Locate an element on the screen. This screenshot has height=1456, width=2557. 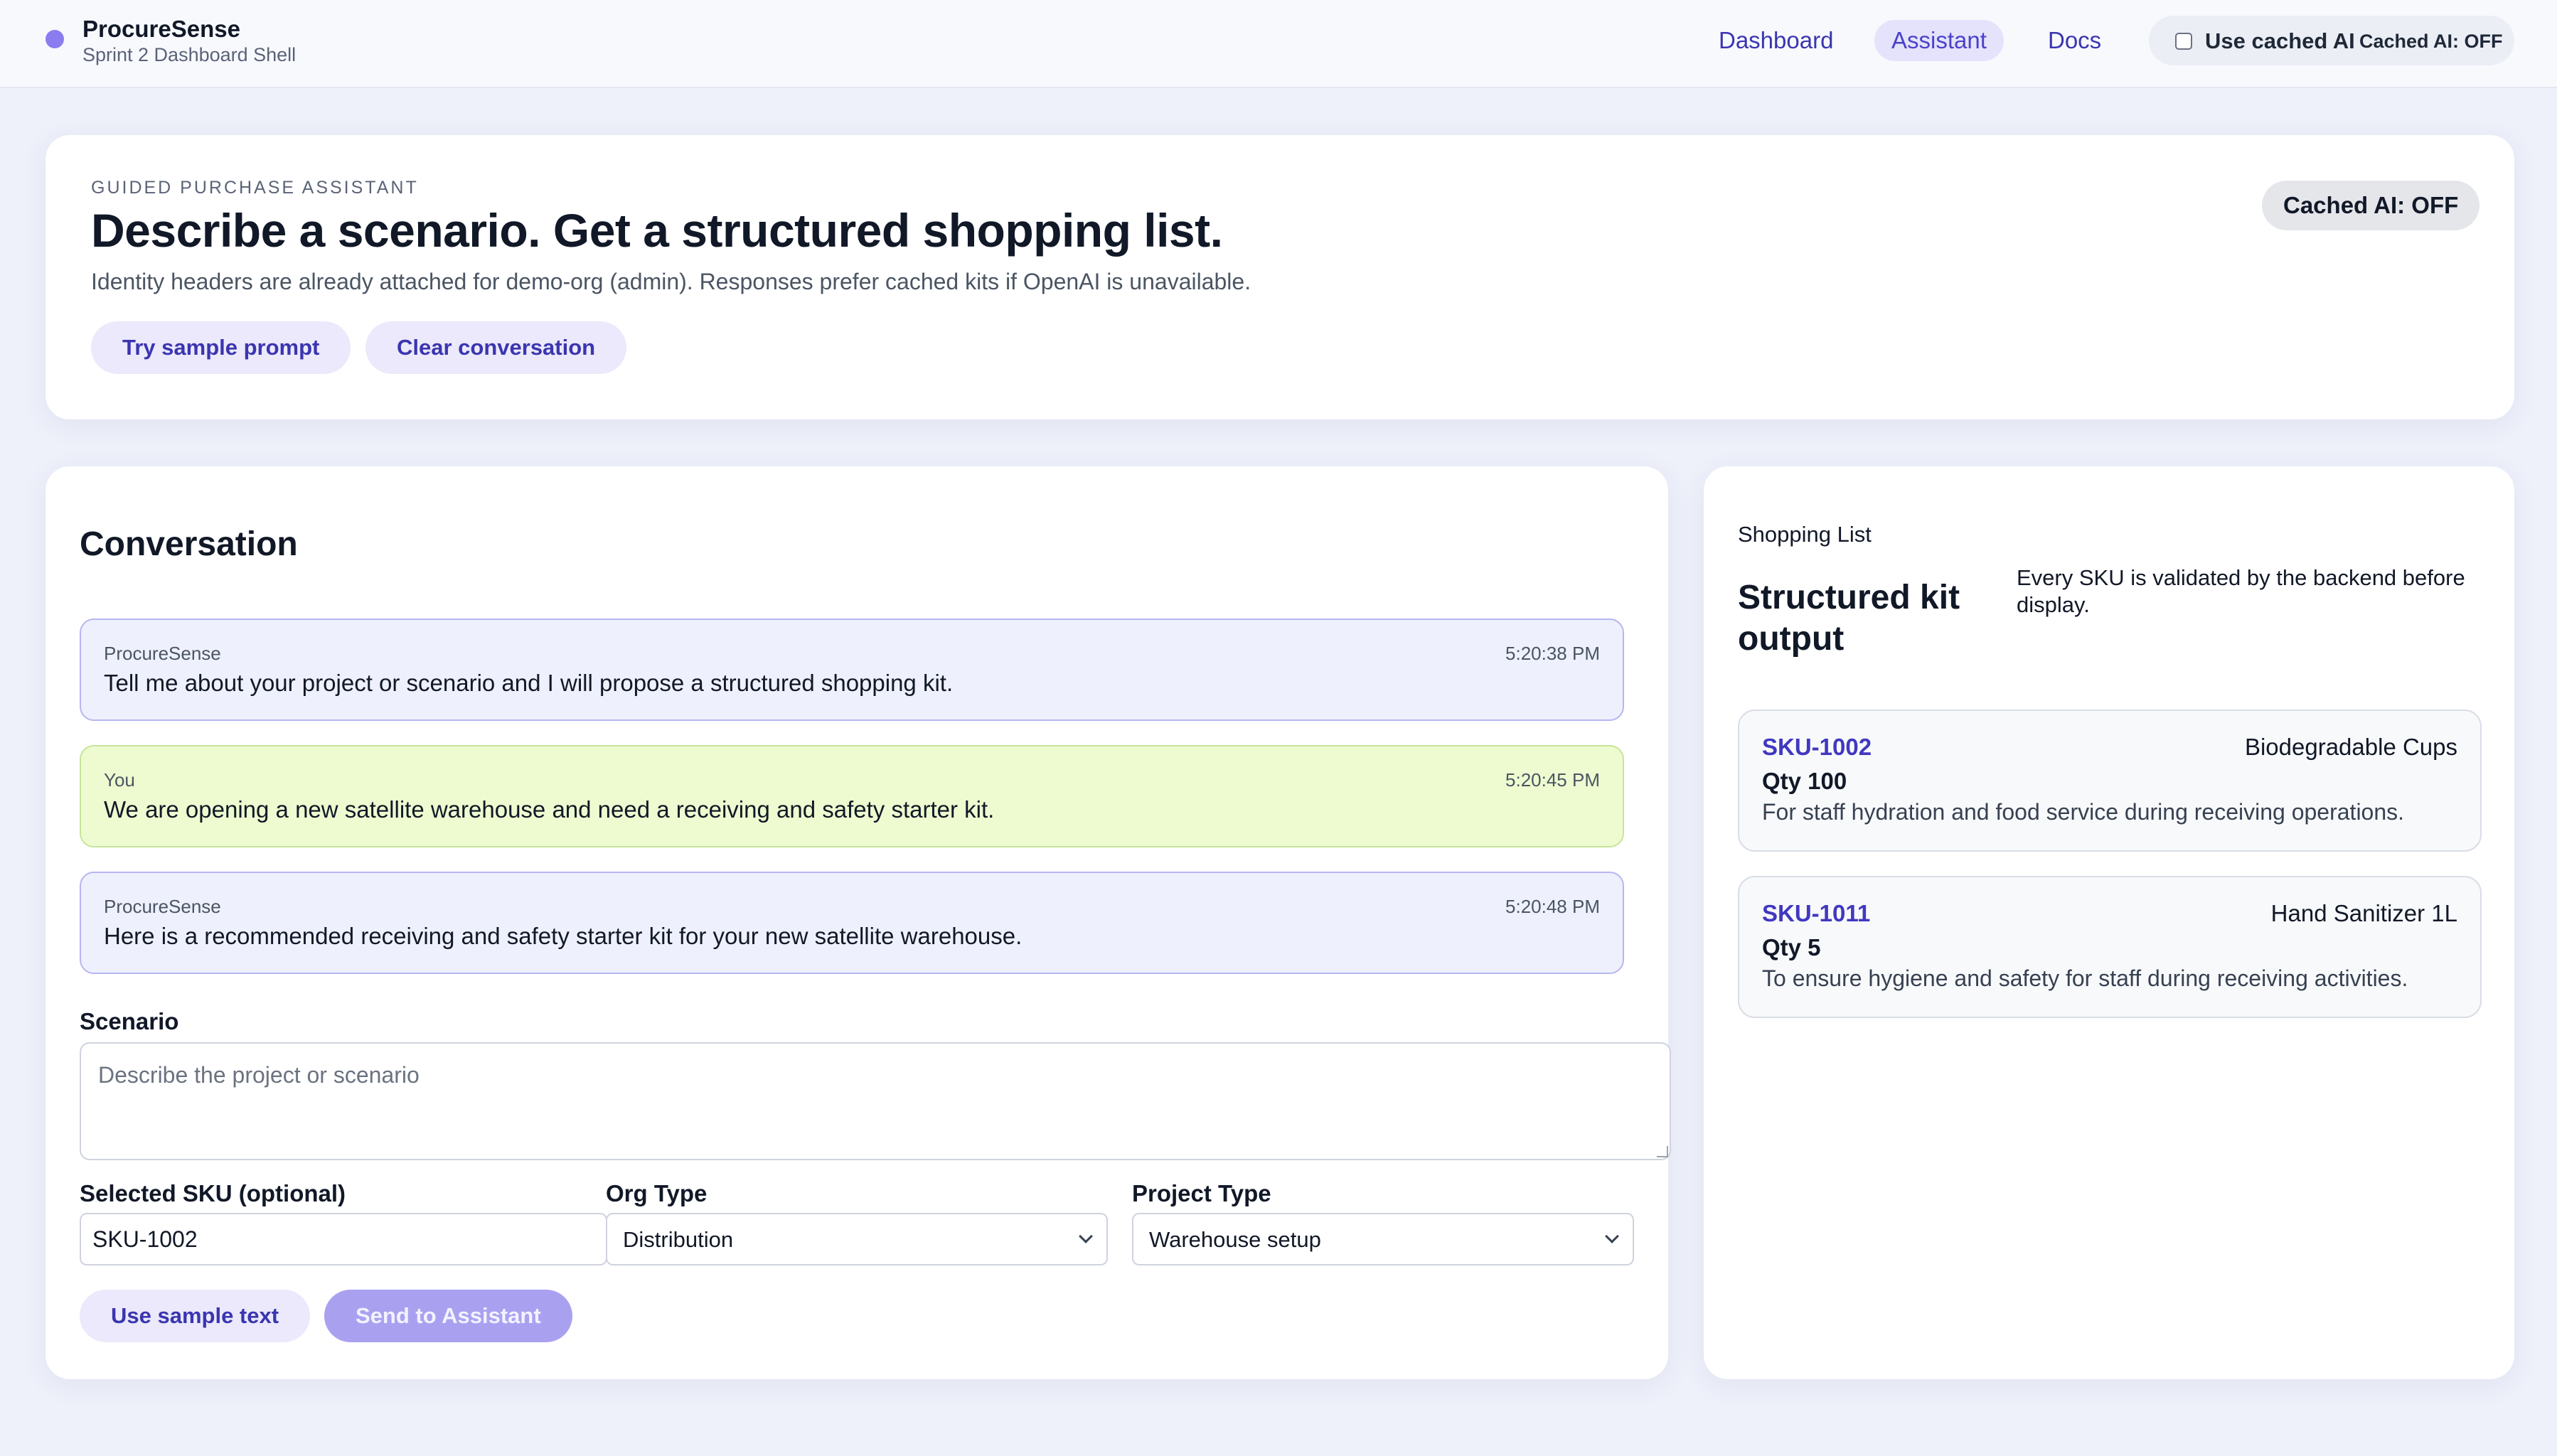
item-sku: SKU-1002 is located at coordinates (1817, 747).